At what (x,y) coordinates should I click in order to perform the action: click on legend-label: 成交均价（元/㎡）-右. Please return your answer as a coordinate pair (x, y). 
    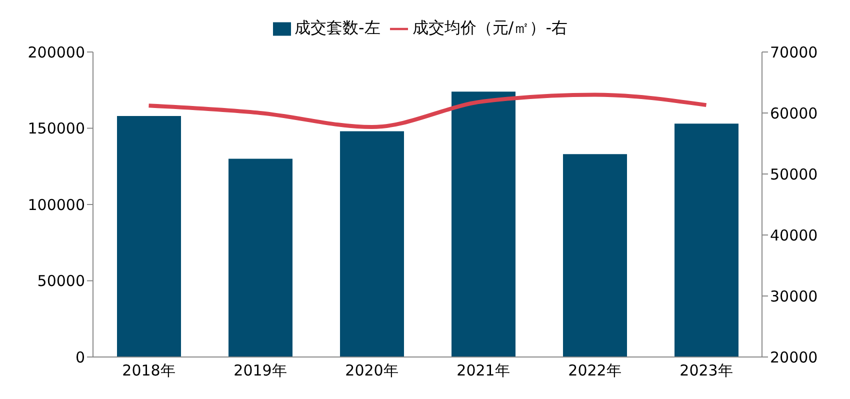
    Looking at the image, I should click on (490, 27).